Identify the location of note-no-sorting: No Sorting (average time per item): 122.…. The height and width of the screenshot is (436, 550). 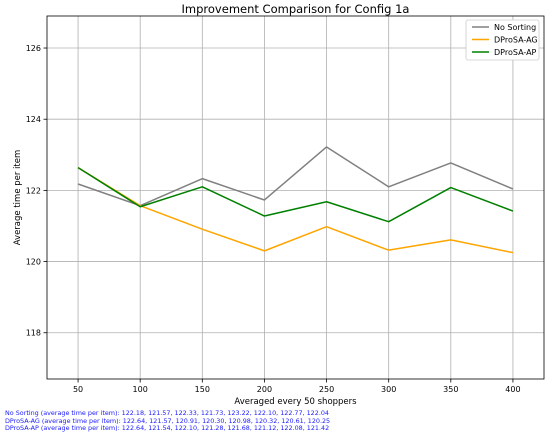
(167, 413).